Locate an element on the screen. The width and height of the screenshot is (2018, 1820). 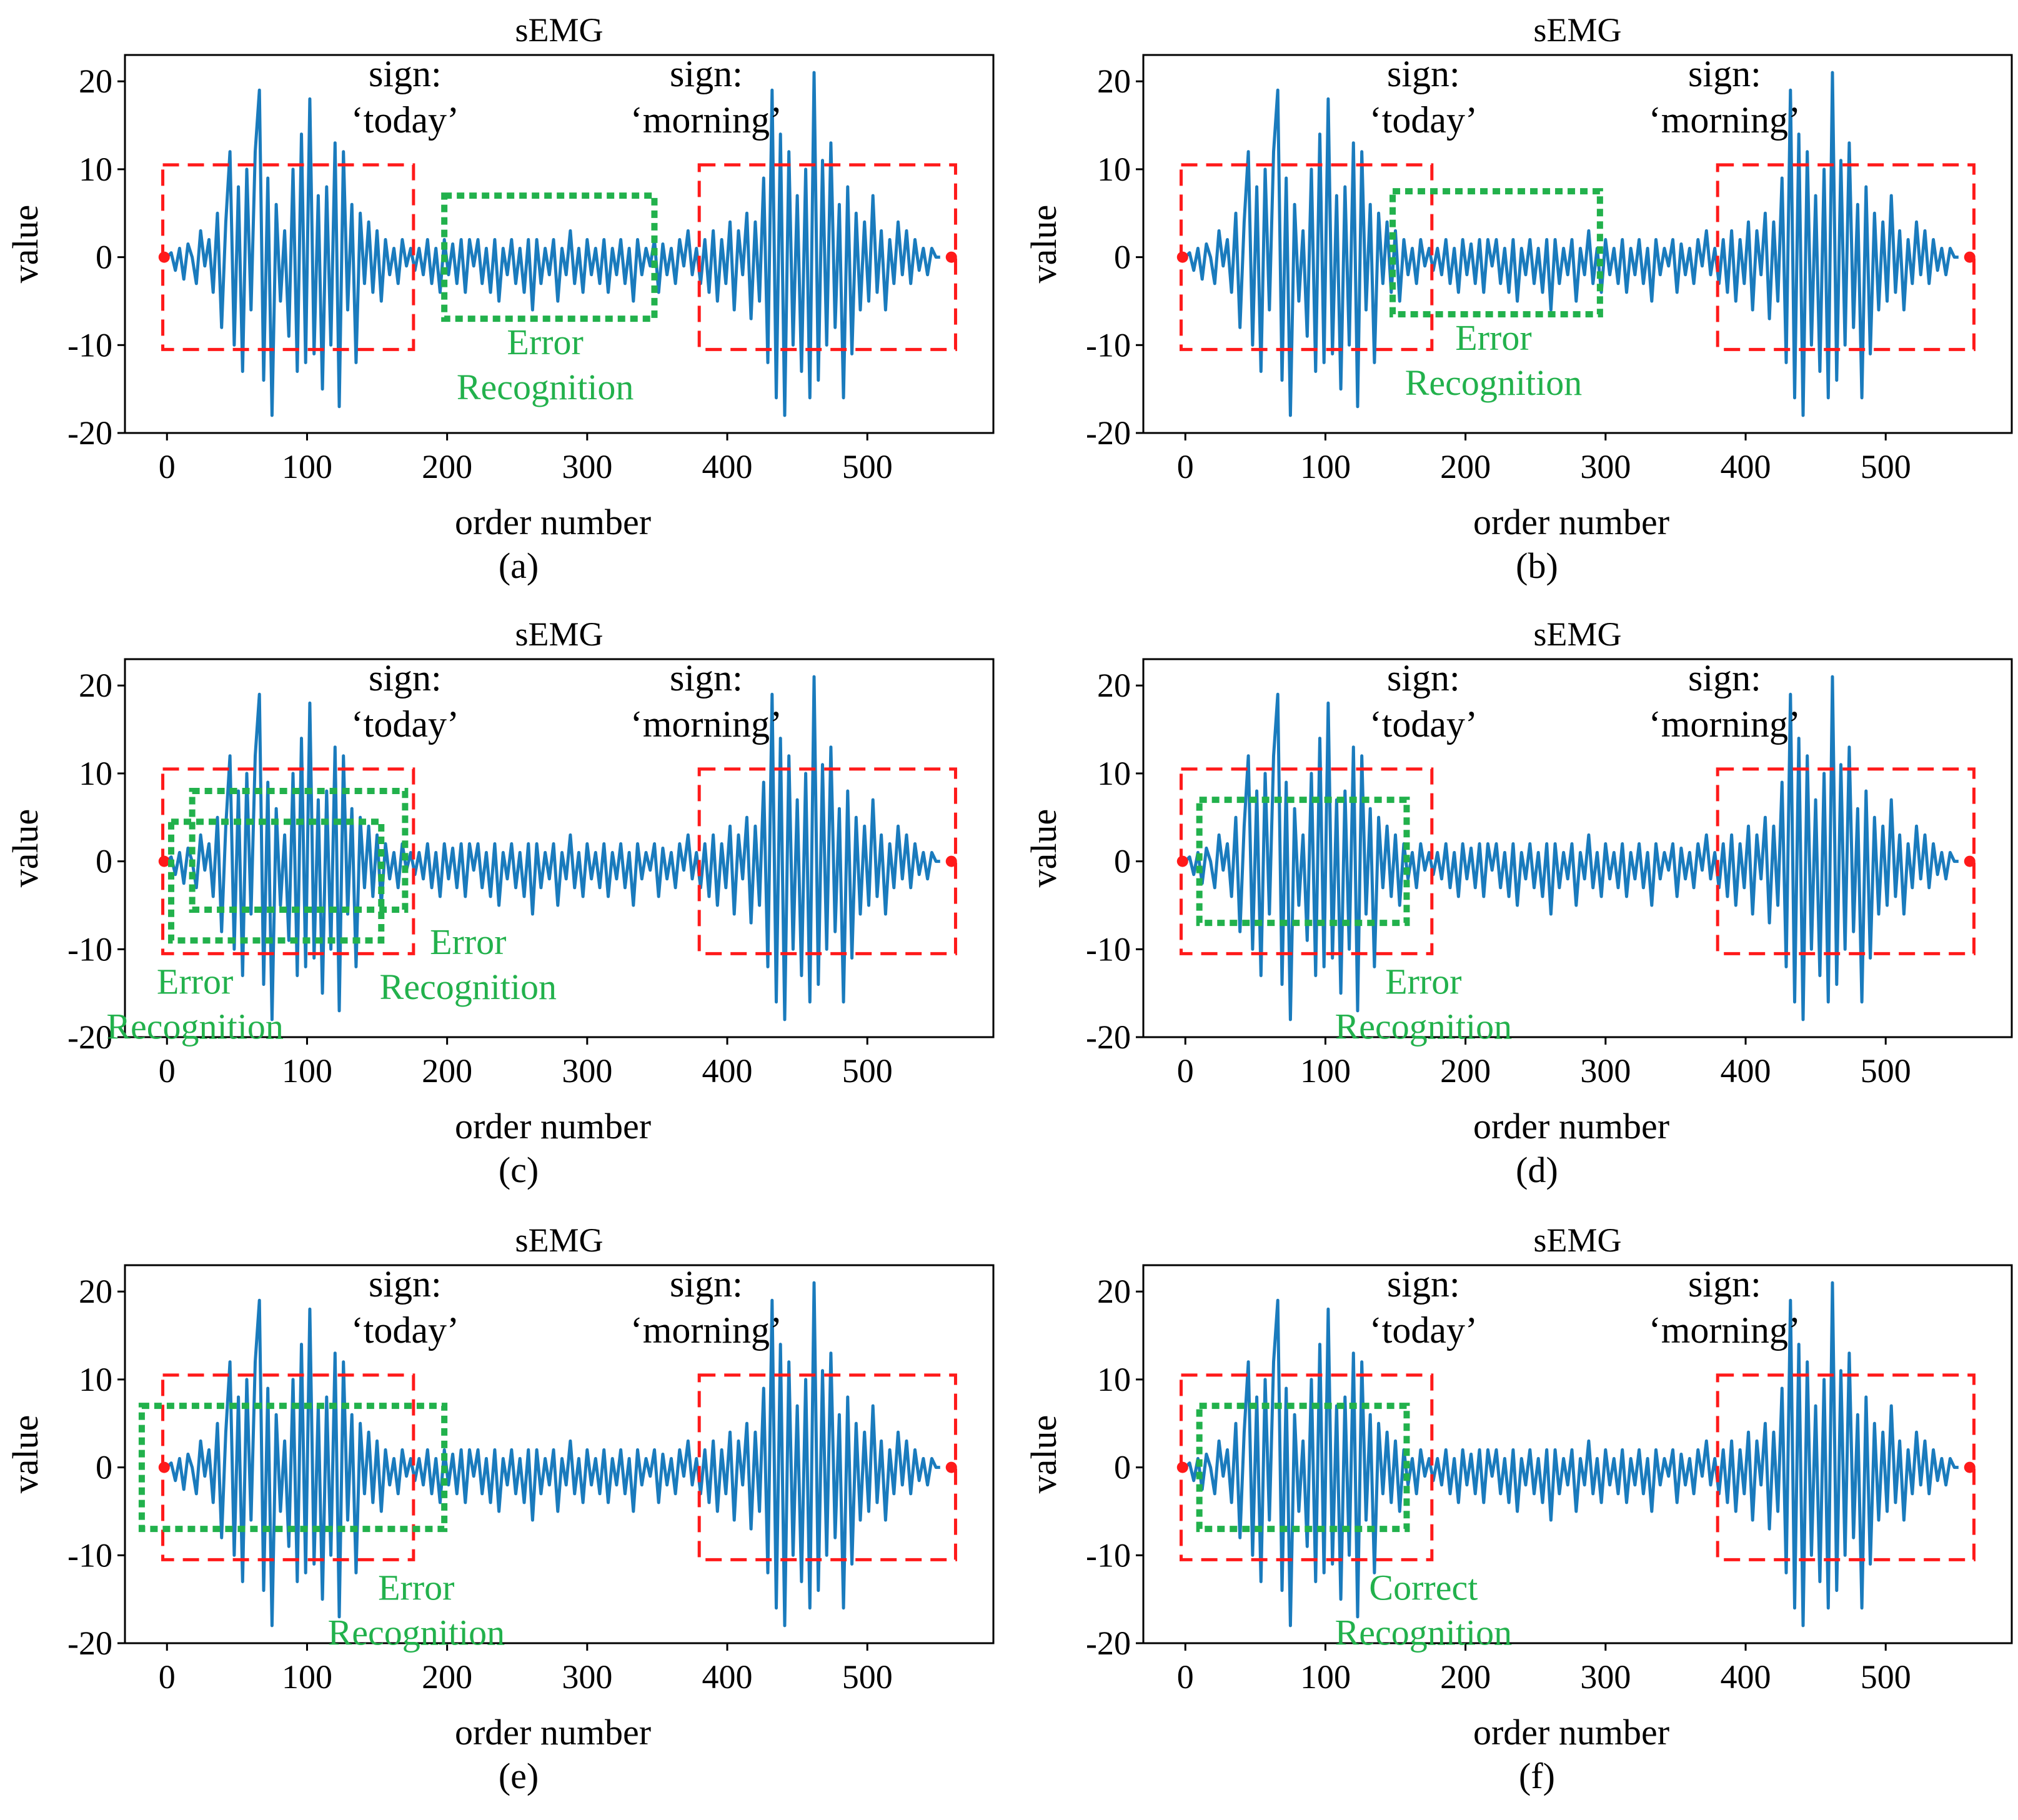
panel-caption: (e) is located at coordinates (519, 1776).